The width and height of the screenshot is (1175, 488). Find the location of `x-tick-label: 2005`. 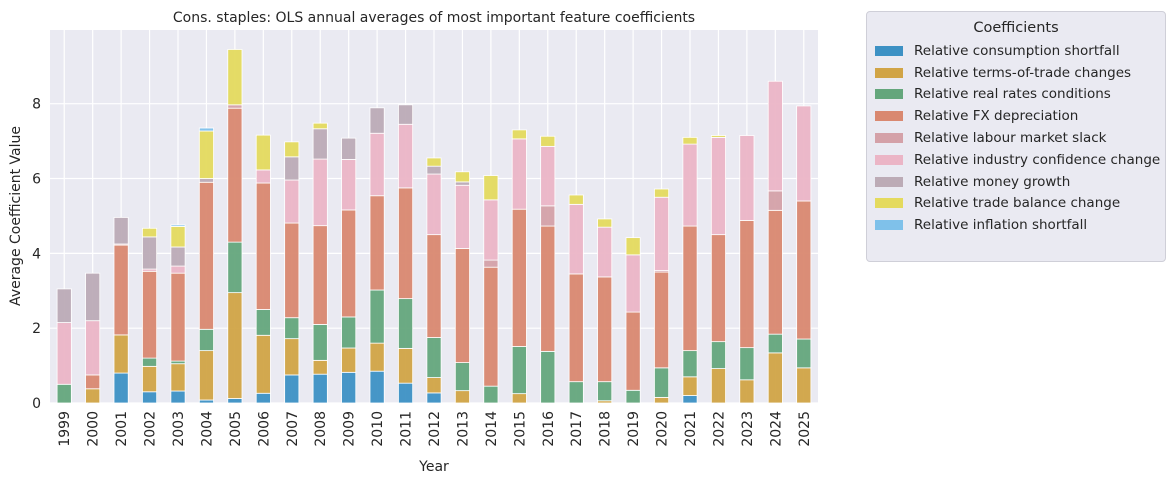

x-tick-label: 2005 is located at coordinates (236, 429).